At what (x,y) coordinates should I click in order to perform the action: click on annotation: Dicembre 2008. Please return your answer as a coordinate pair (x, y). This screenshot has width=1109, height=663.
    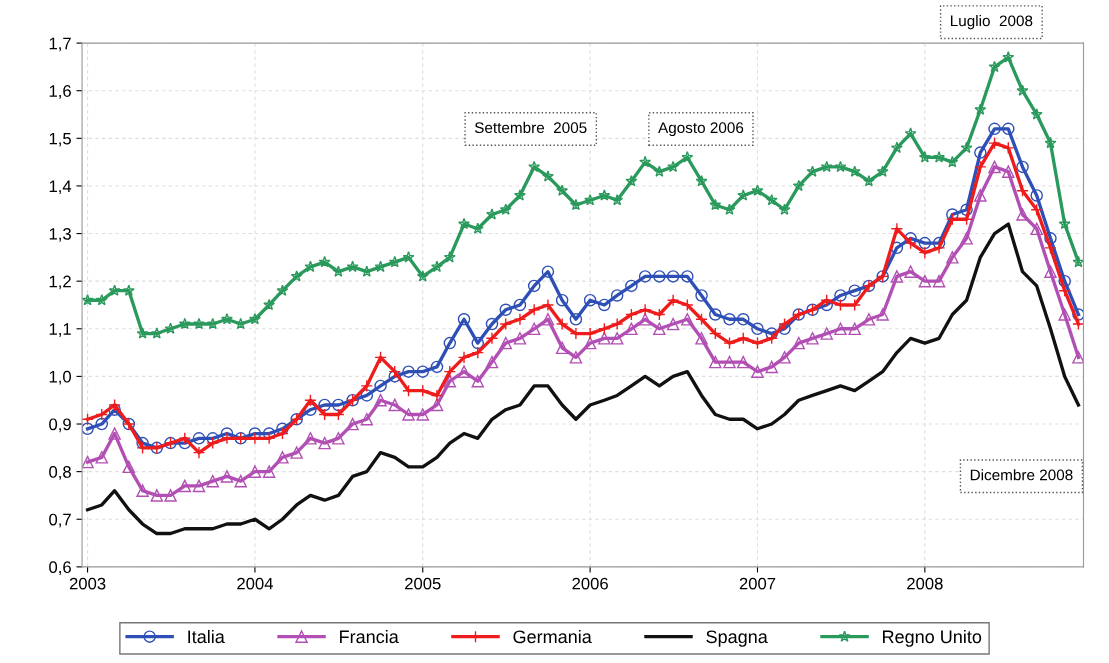
    Looking at the image, I should click on (1021, 475).